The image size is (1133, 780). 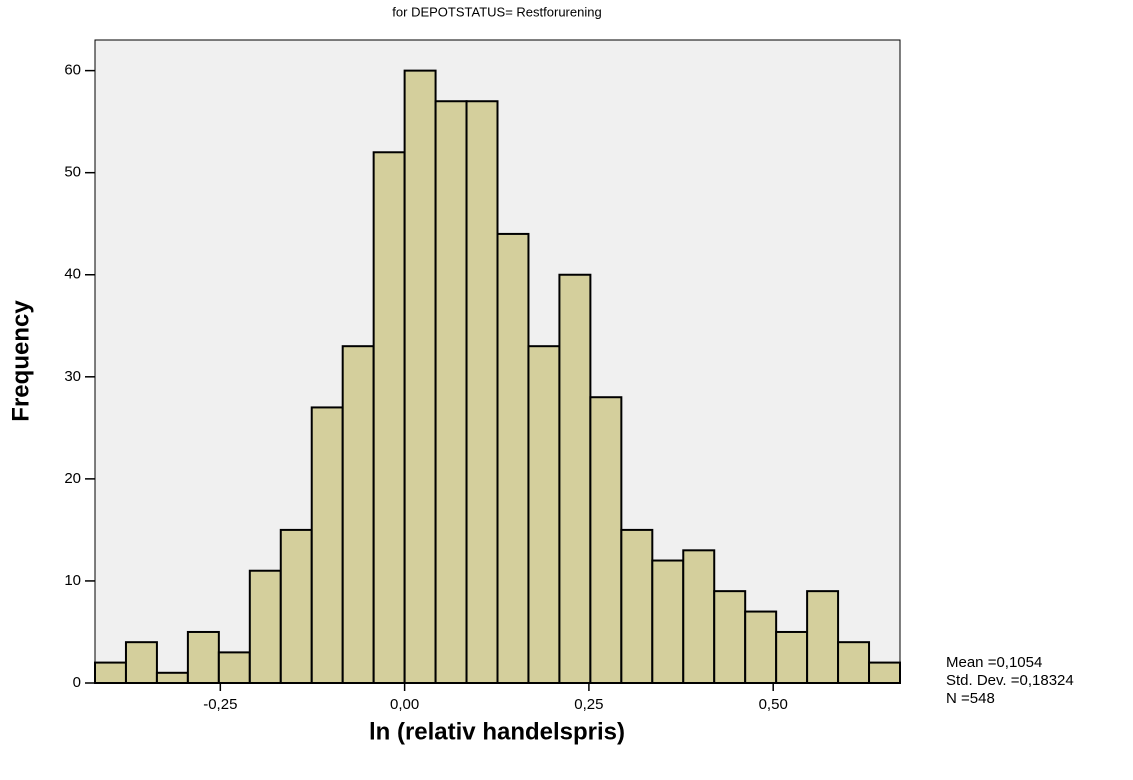 I want to click on y-tick-label: 20, so click(x=72, y=478).